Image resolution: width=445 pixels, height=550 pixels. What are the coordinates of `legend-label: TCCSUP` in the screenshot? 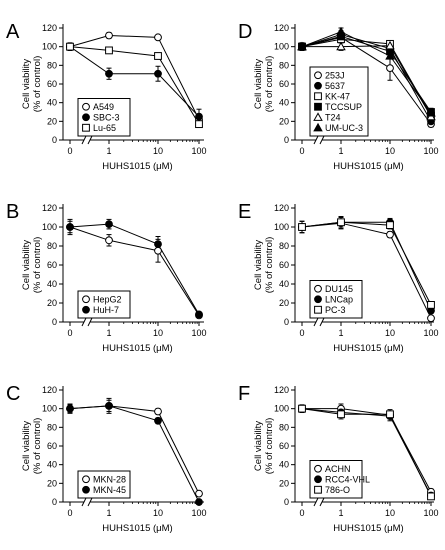 It's located at (343, 107).